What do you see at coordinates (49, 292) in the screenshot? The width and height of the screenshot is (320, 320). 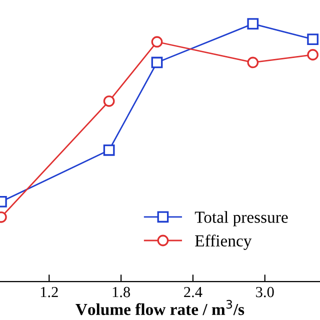 I see `x-tick-label: 1.2` at bounding box center [49, 292].